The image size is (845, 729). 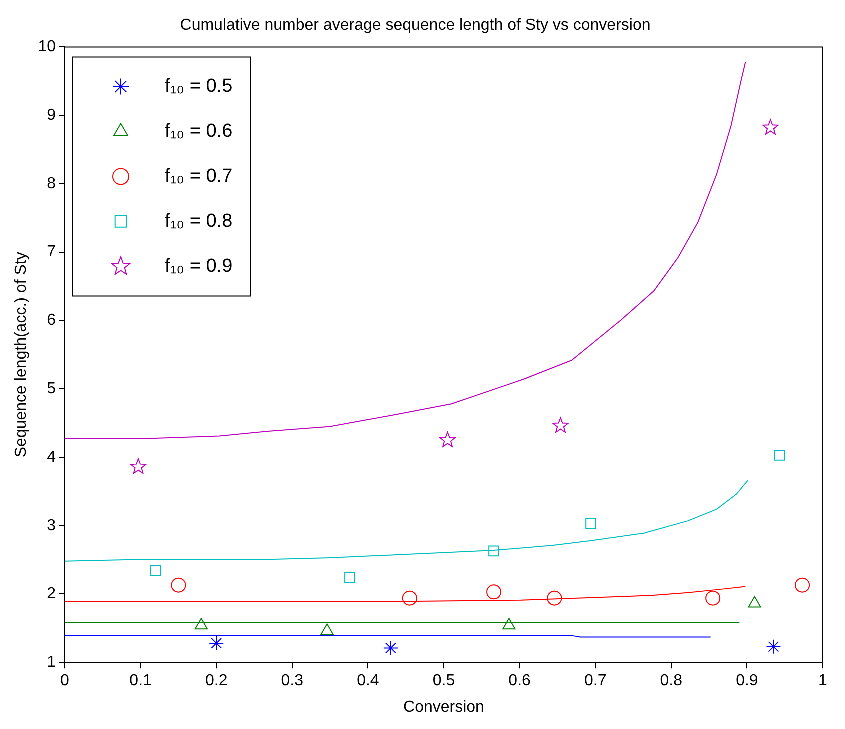 What do you see at coordinates (368, 681) in the screenshot?
I see `x-tick-label: 0.4` at bounding box center [368, 681].